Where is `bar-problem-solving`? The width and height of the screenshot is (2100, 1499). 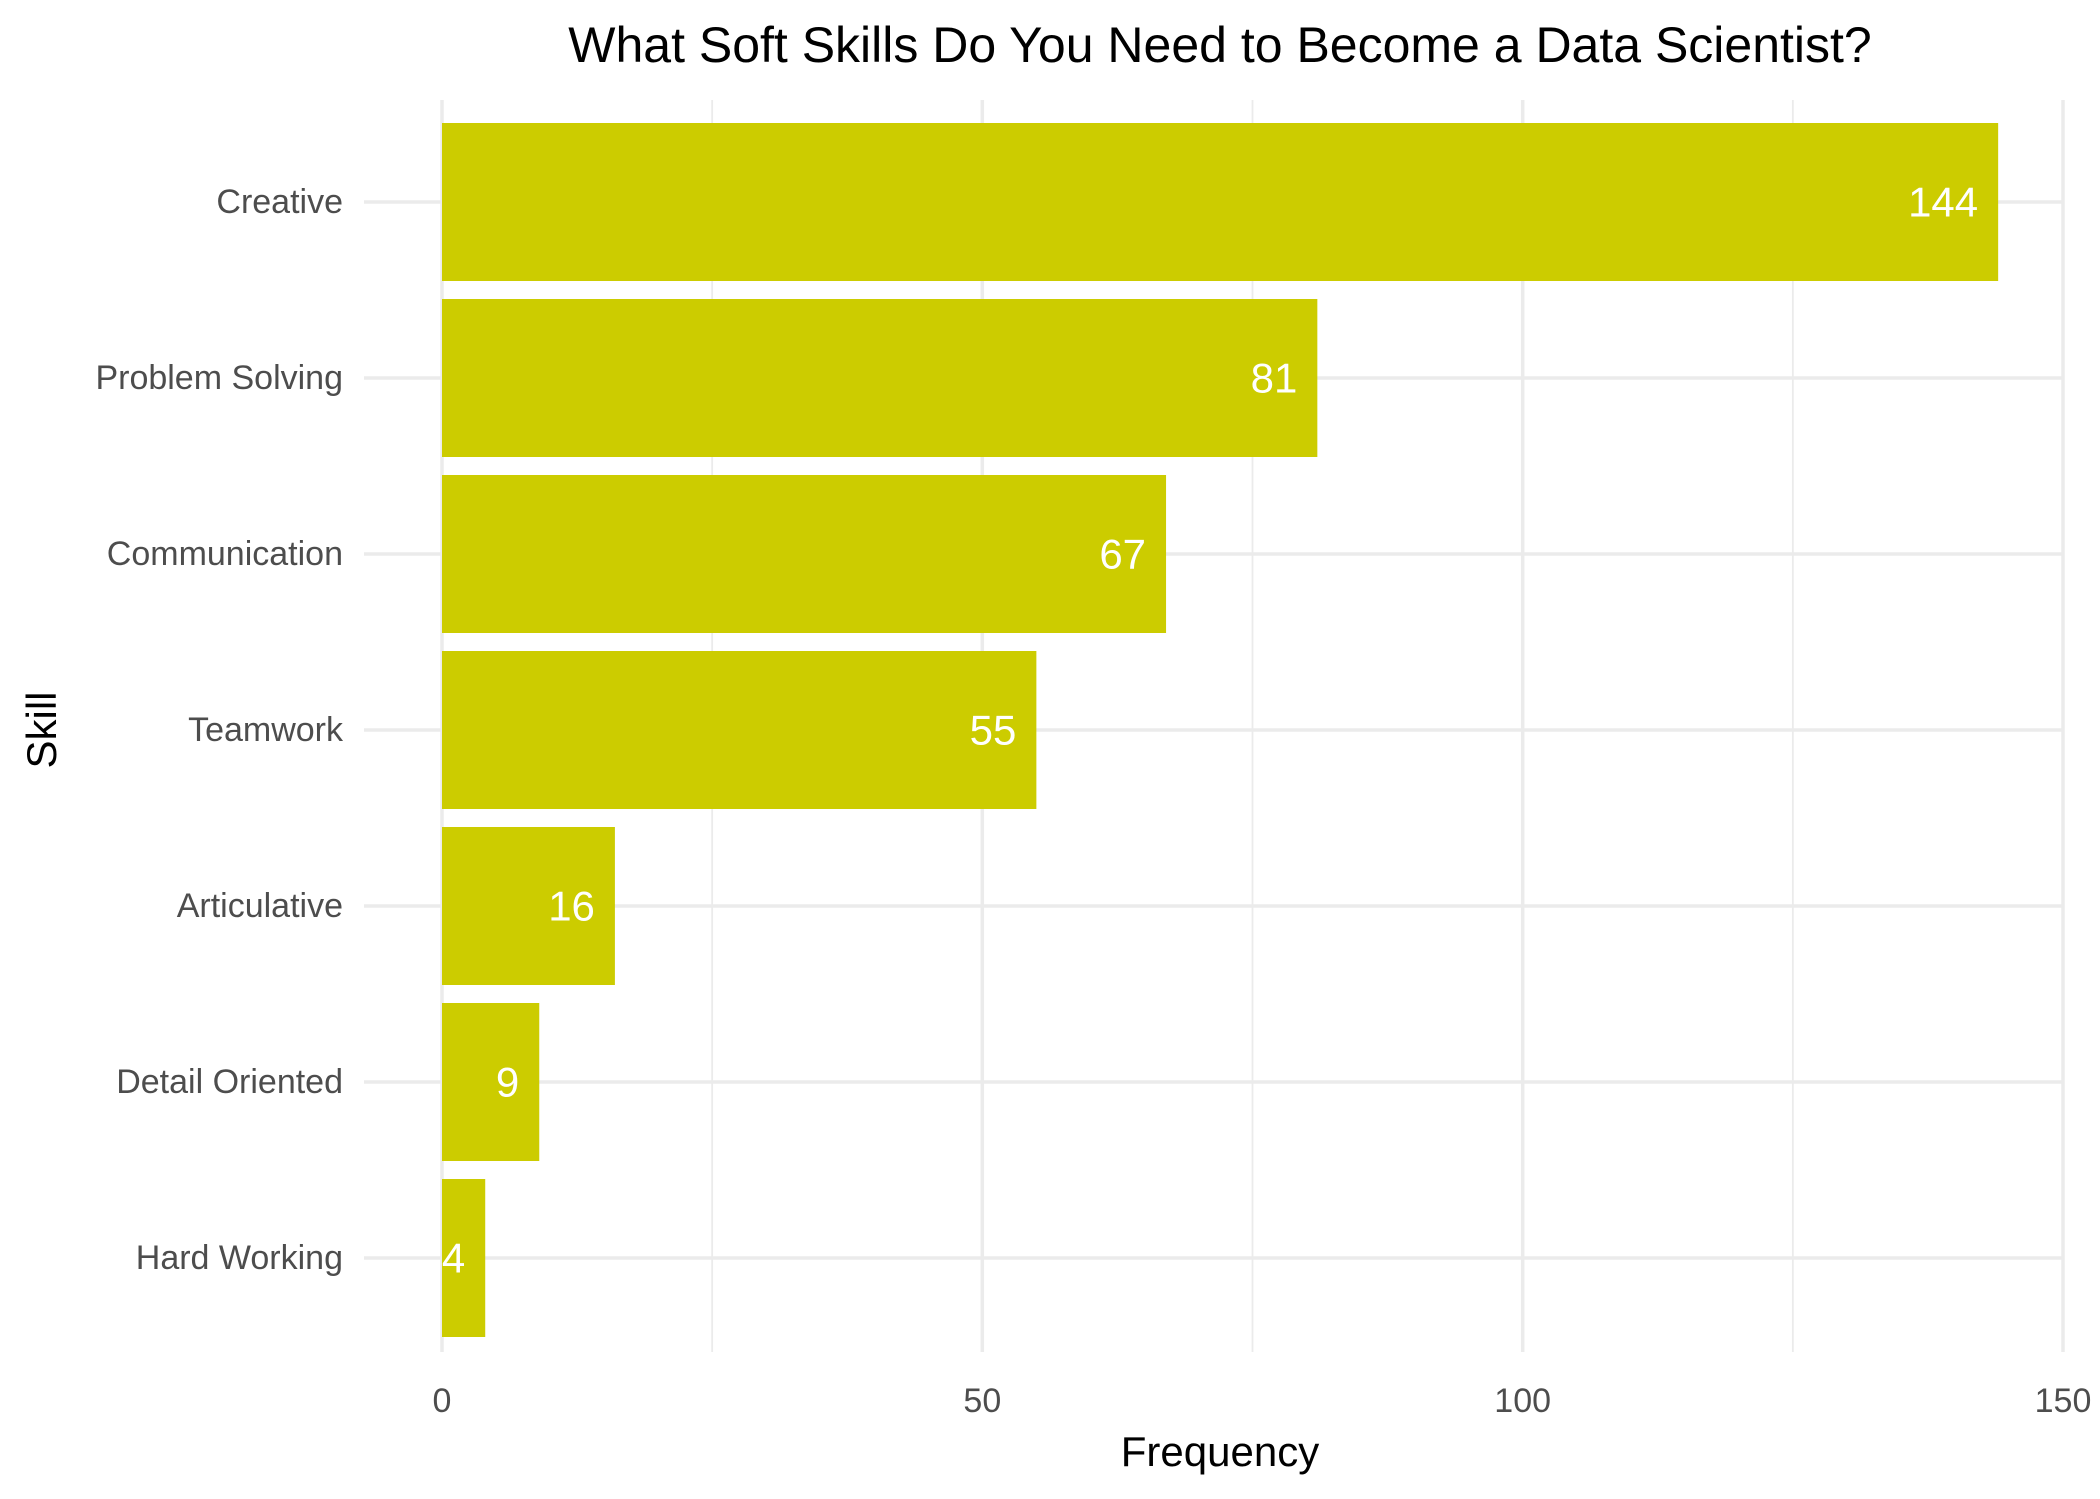
bar-problem-solving is located at coordinates (880, 378).